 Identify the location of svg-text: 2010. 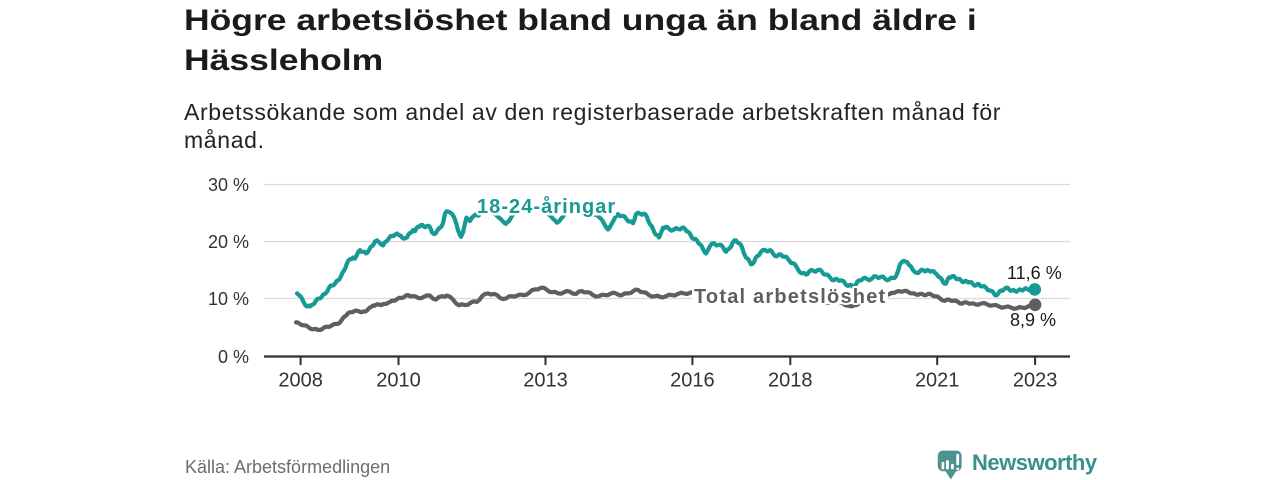
(398, 381).